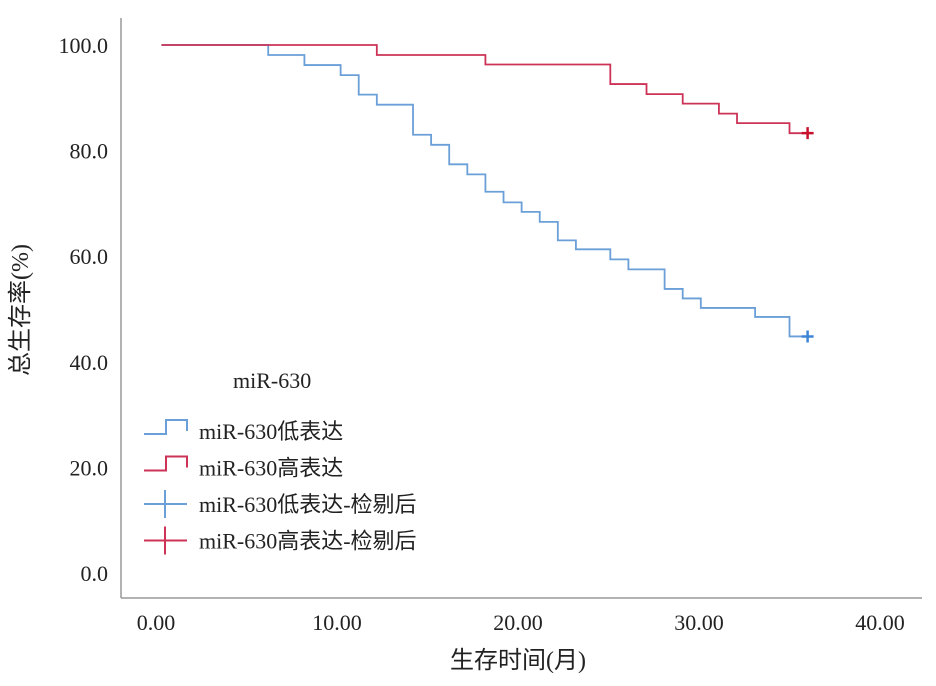 This screenshot has width=936, height=686. I want to click on legend-entry: miR-630低表达, so click(243, 431).